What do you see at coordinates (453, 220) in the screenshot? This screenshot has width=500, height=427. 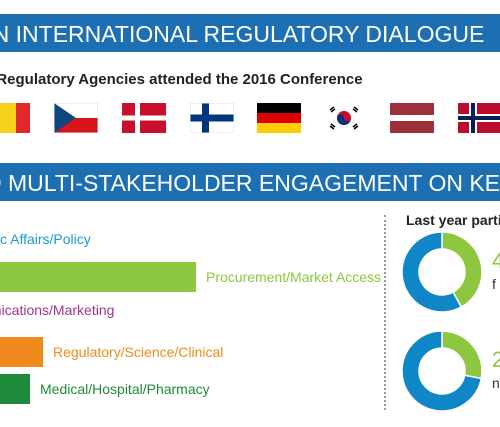 I see `last-year-heading: Last year parti` at bounding box center [453, 220].